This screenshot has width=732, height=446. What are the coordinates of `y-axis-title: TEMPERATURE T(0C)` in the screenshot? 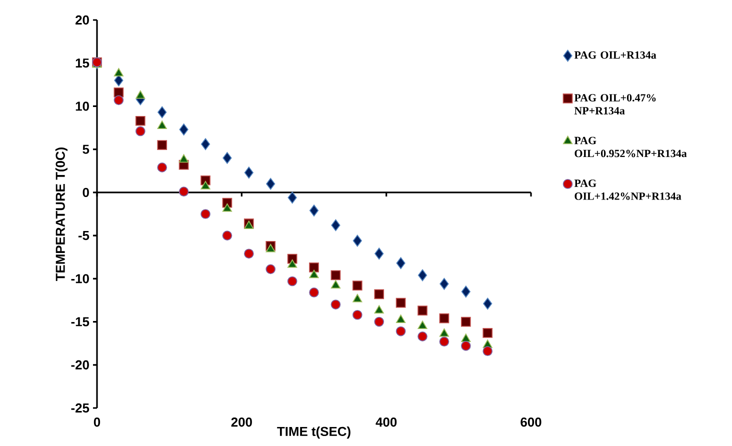 It's located at (61, 215).